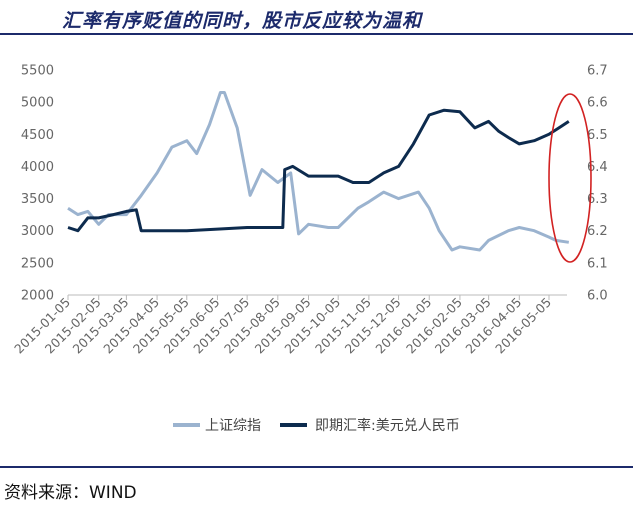 The height and width of the screenshot is (508, 633). What do you see at coordinates (597, 296) in the screenshot?
I see `y-right-tick-label: 6.0` at bounding box center [597, 296].